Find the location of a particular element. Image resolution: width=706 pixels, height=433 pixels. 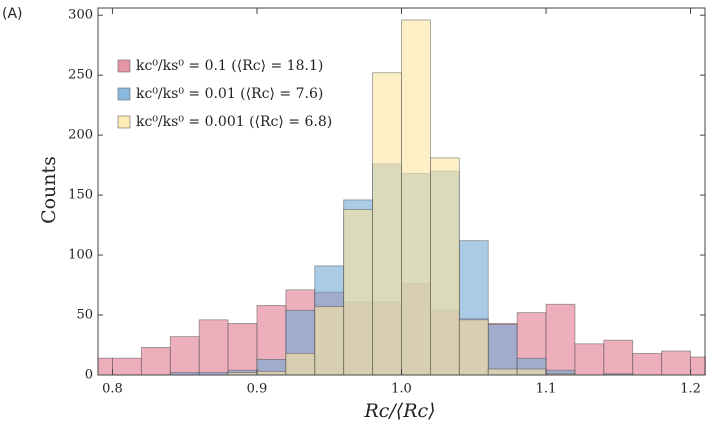

y-tick-label: 100 is located at coordinates (80, 255).